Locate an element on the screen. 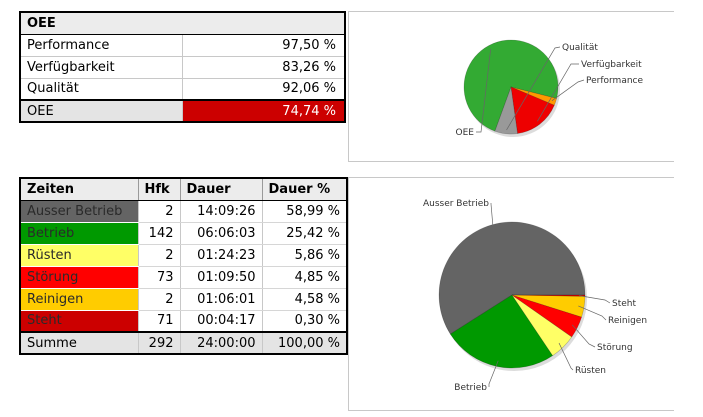  row-label: Performance is located at coordinates (101, 45).